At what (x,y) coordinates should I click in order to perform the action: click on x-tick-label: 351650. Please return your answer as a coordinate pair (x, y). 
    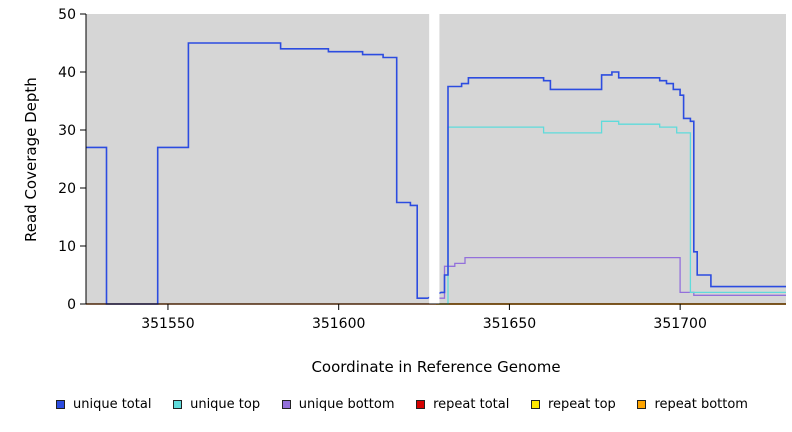
    Looking at the image, I should click on (509, 324).